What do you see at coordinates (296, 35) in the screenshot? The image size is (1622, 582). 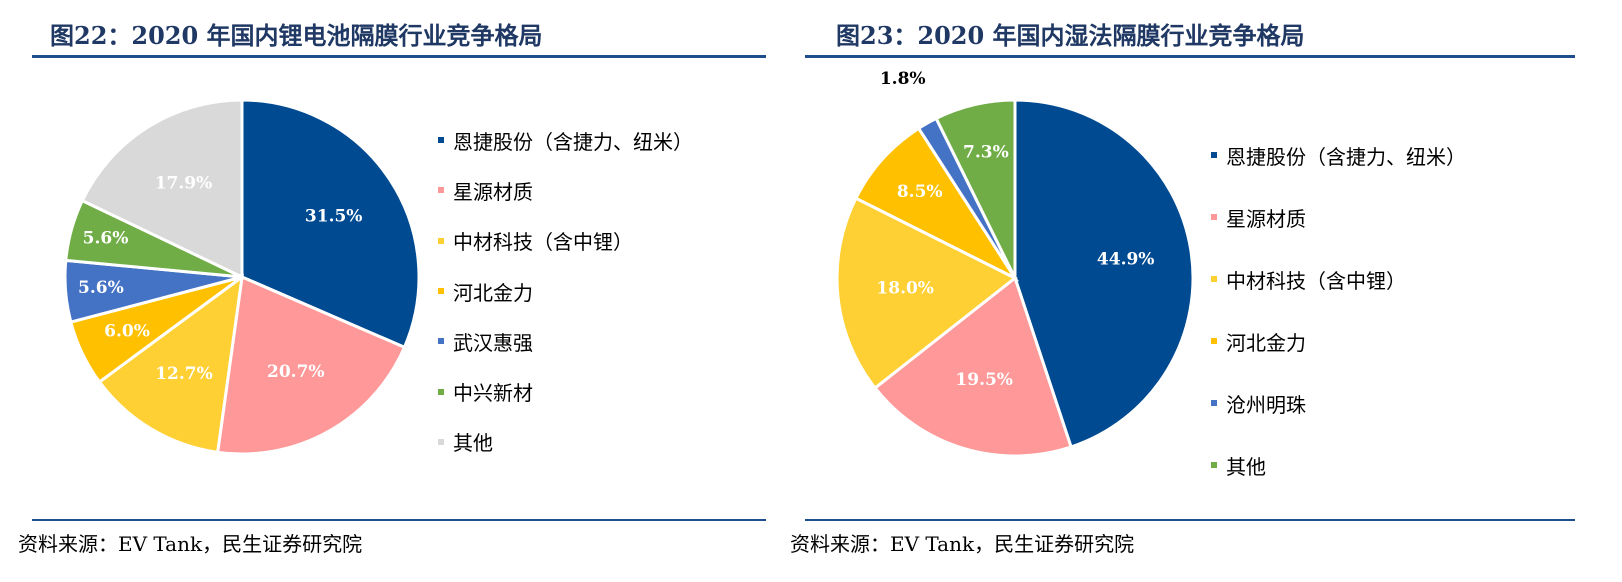 I see `left-figure-title: 图22：2020 年国内锂电池隔膜行业竞争格局` at bounding box center [296, 35].